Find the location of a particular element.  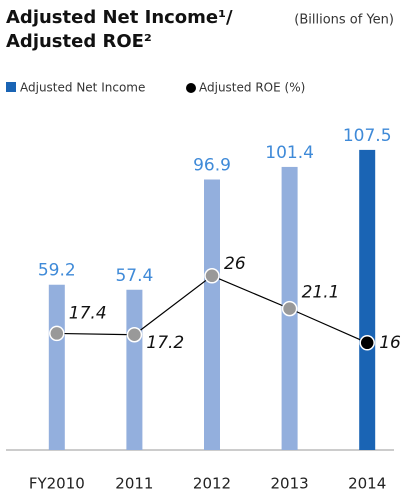

data-label: 26 is located at coordinates (235, 264).